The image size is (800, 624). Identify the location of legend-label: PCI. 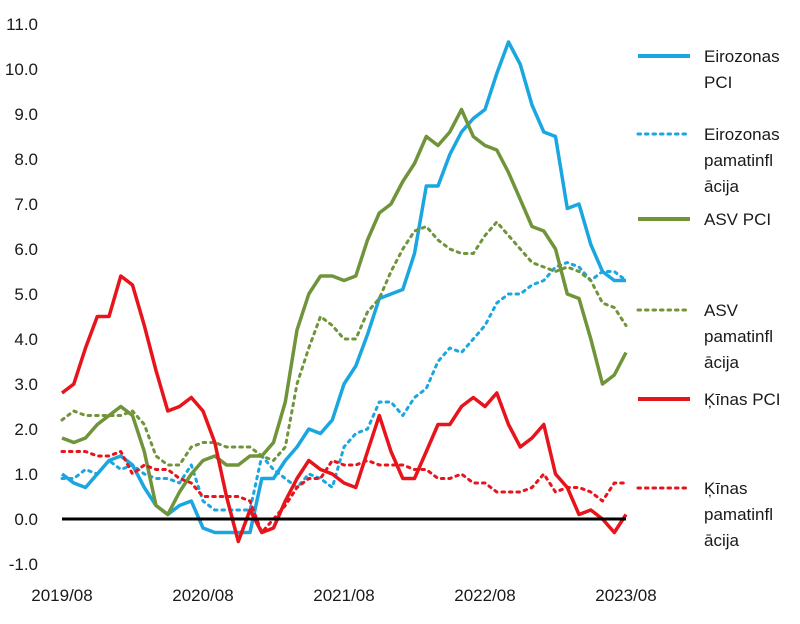
(718, 82).